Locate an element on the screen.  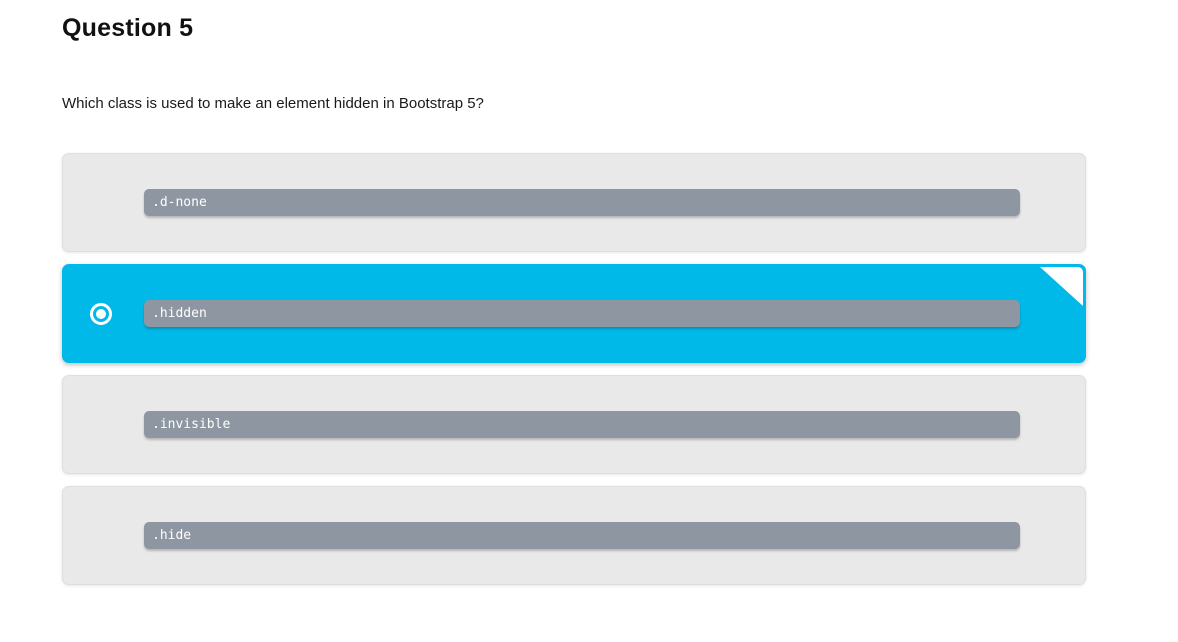
answer-option: .d-none is located at coordinates (574, 202).